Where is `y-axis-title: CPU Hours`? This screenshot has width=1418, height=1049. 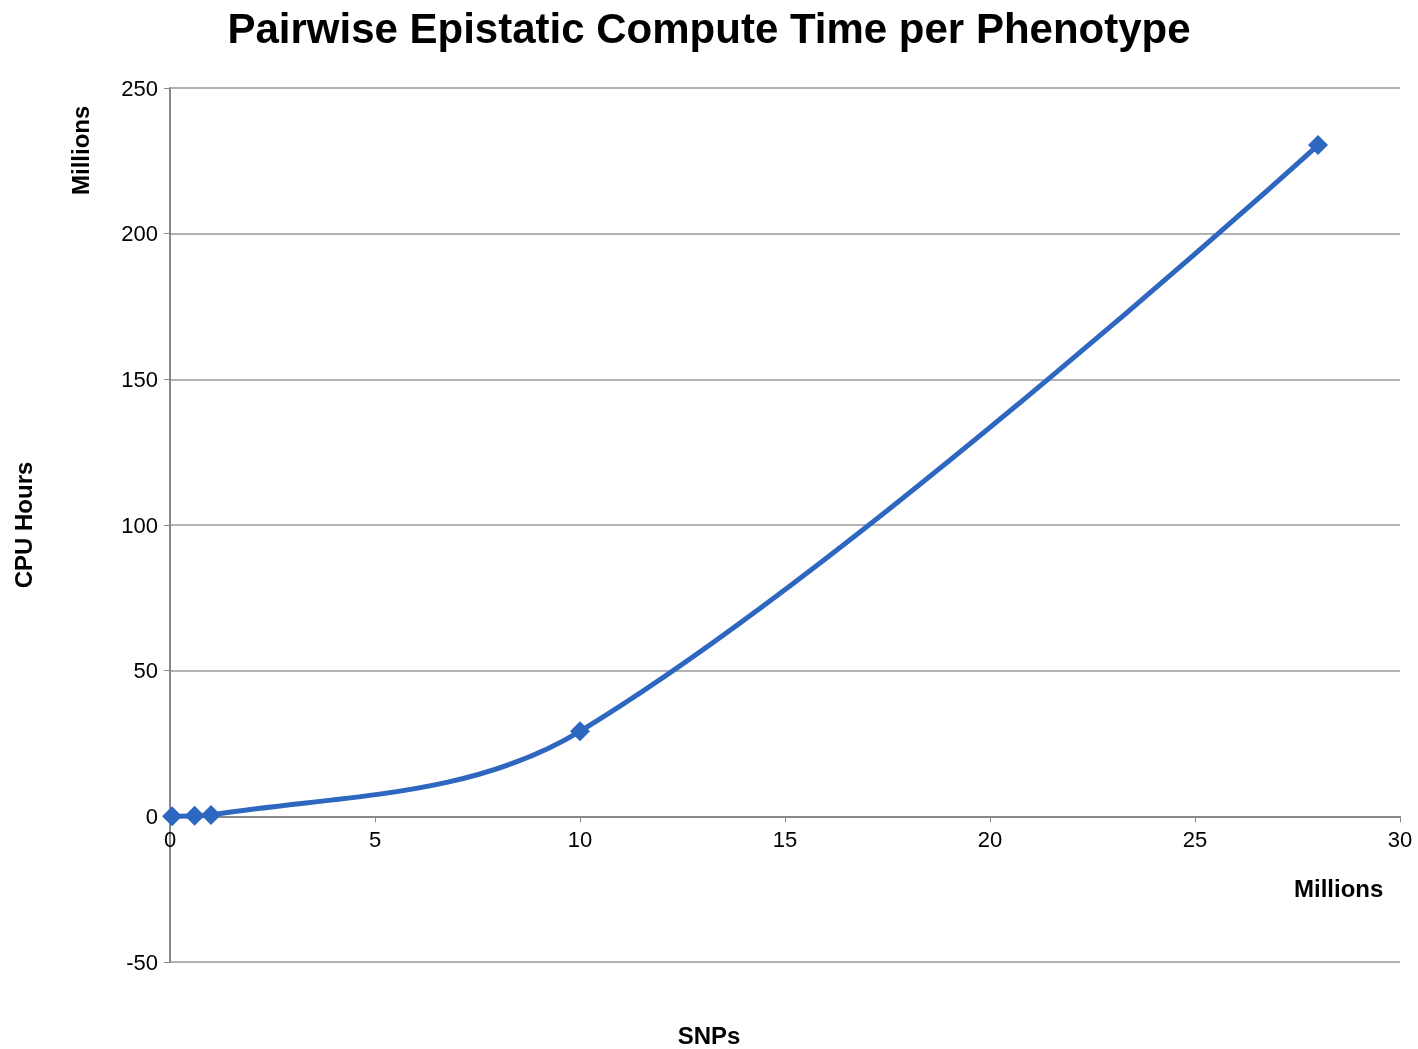
y-axis-title: CPU Hours is located at coordinates (23, 525).